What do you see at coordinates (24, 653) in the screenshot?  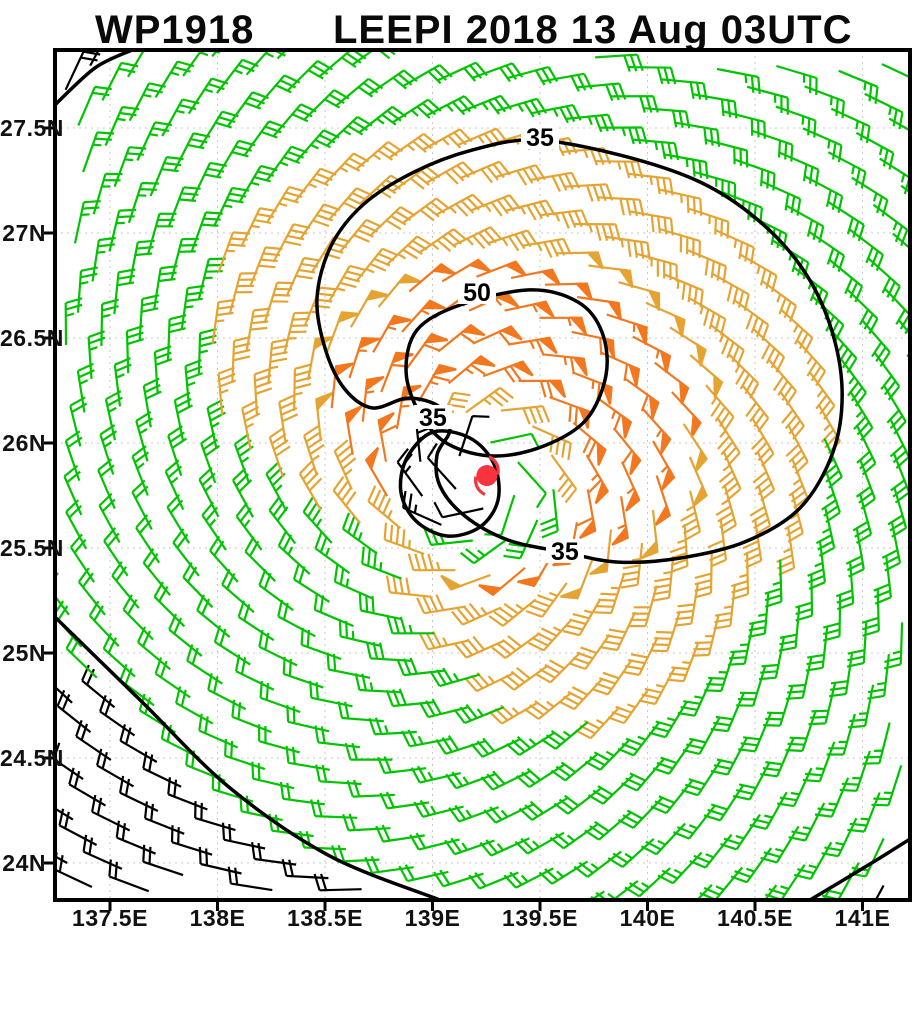 I see `y-axis-label: 25N` at bounding box center [24, 653].